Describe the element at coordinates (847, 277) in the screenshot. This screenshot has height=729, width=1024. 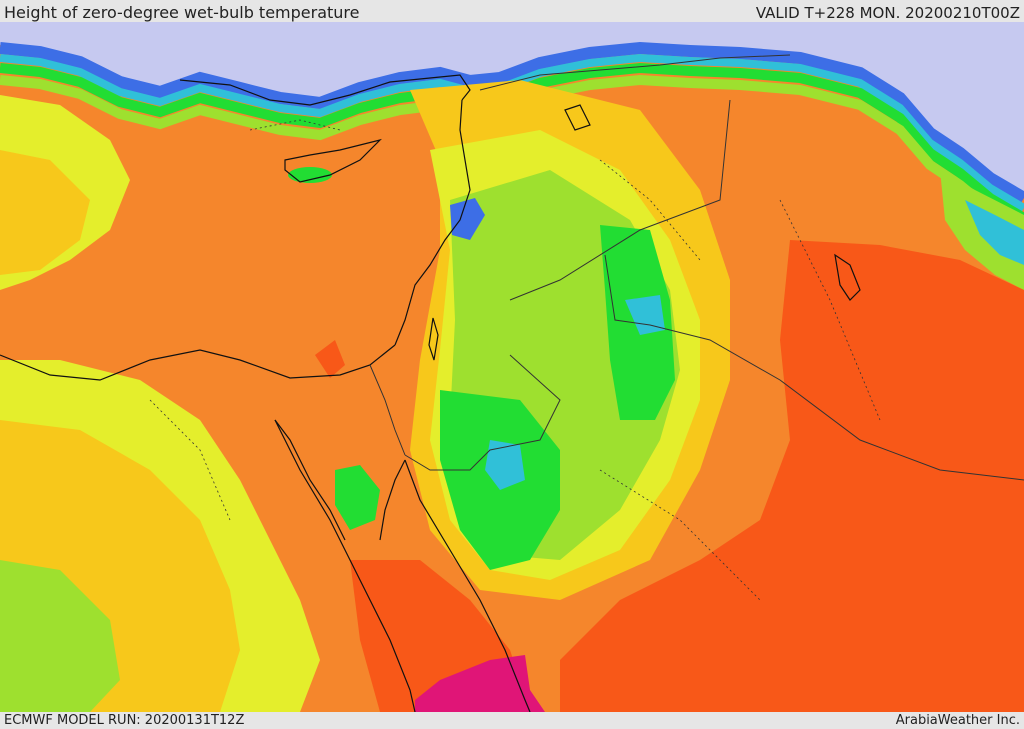
I see `coast-caspian-lake` at that location.